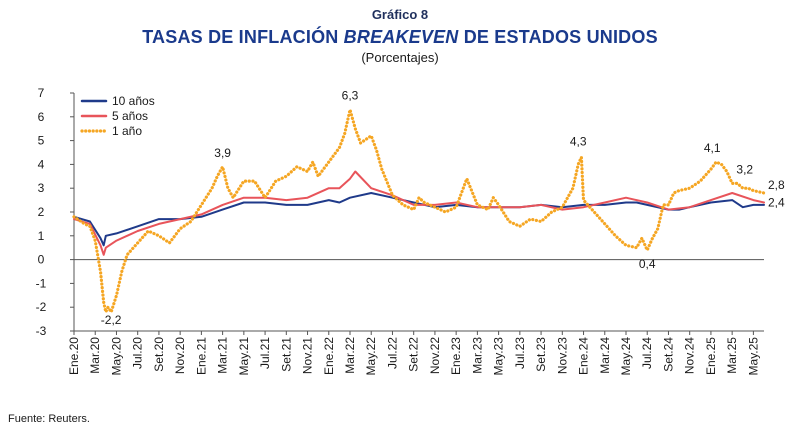 The height and width of the screenshot is (435, 800). Describe the element at coordinates (753, 356) in the screenshot. I see `x-tick-label: May.25` at that location.